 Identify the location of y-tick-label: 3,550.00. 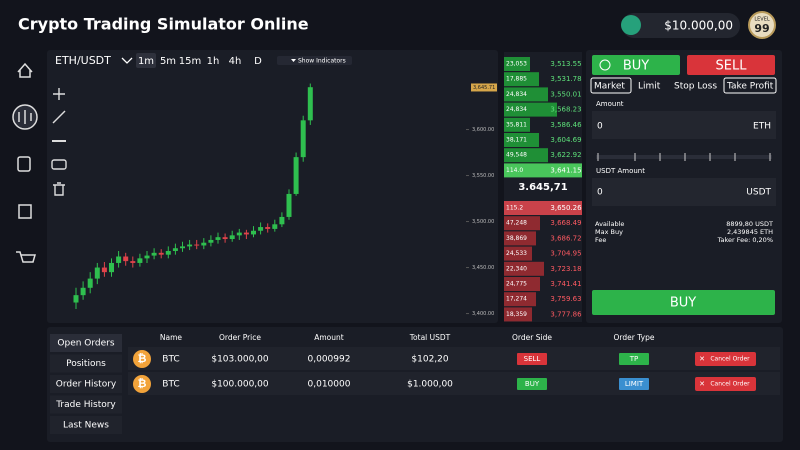
(483, 176).